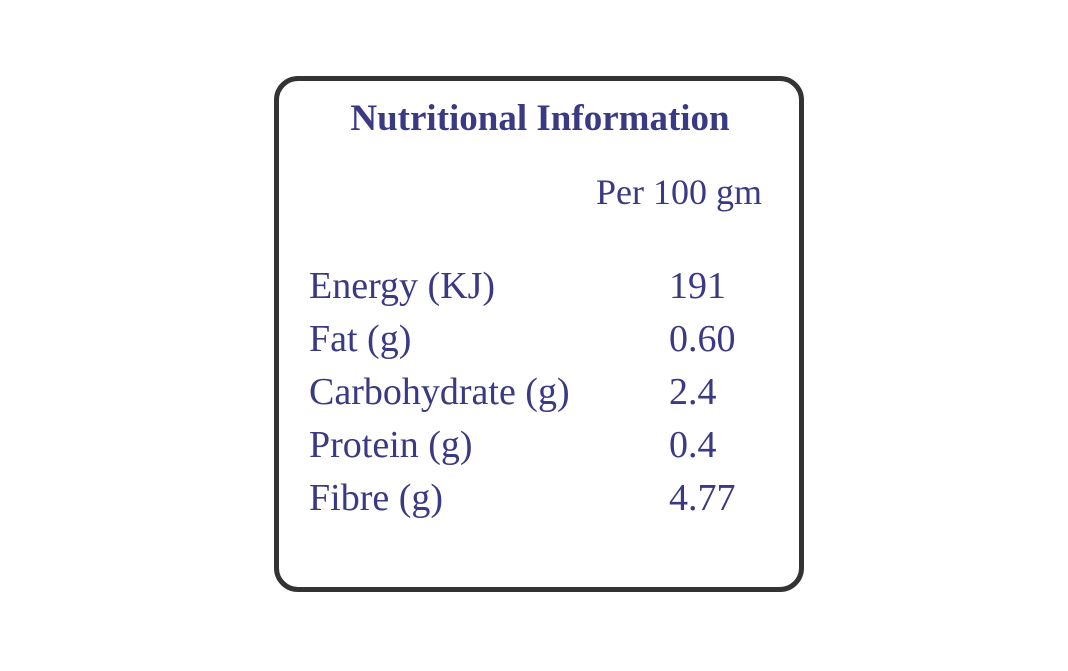  I want to click on nutrient-value: 0.4, so click(693, 445).